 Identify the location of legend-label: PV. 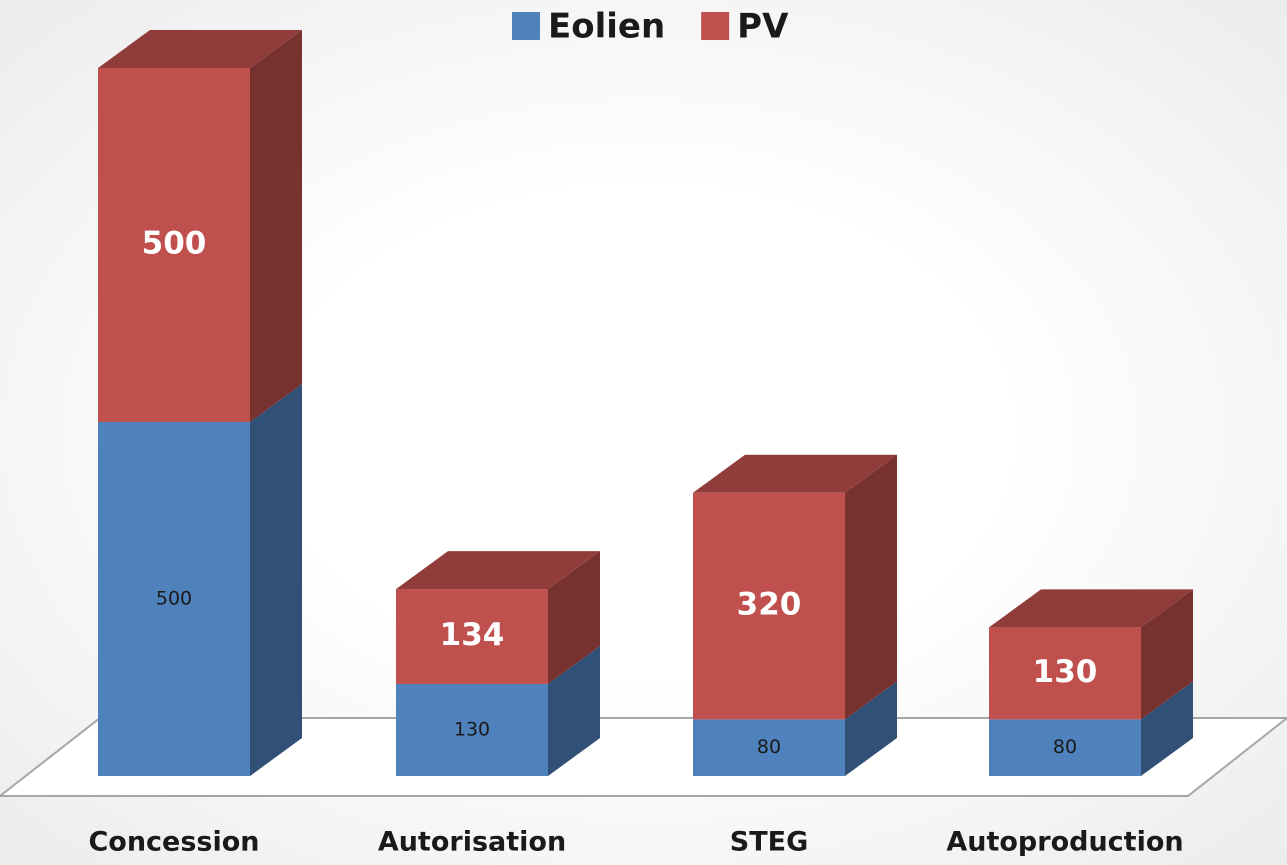
(763, 27).